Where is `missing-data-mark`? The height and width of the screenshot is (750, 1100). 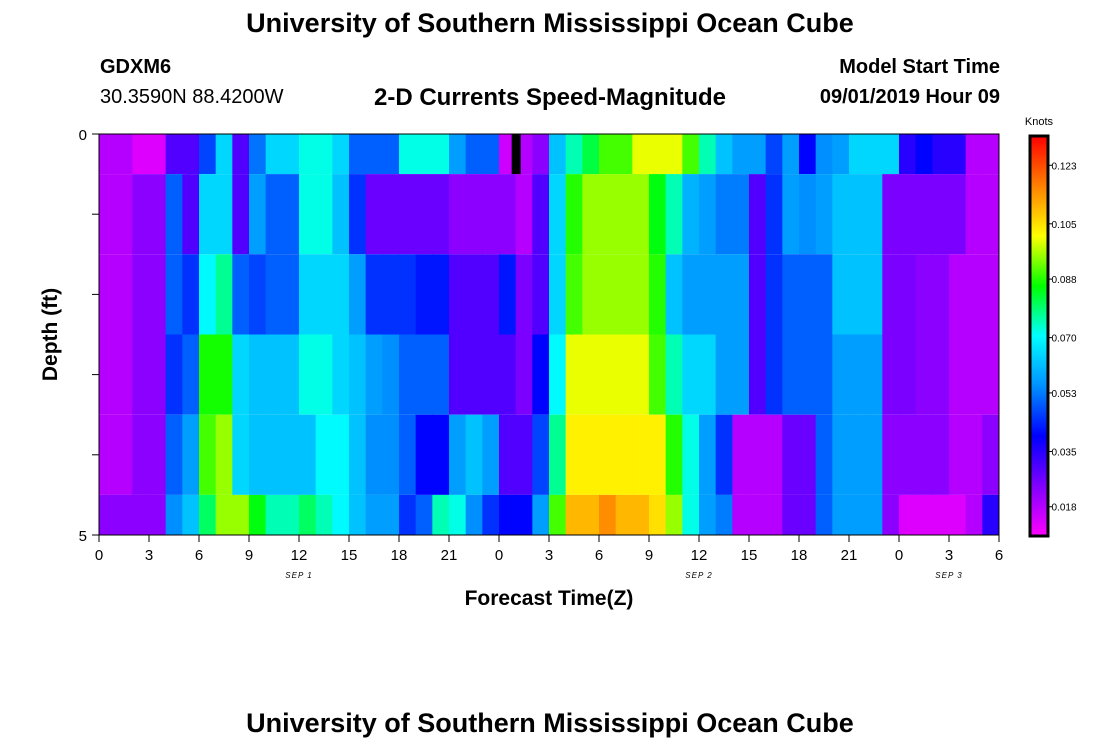
missing-data-mark is located at coordinates (516, 154).